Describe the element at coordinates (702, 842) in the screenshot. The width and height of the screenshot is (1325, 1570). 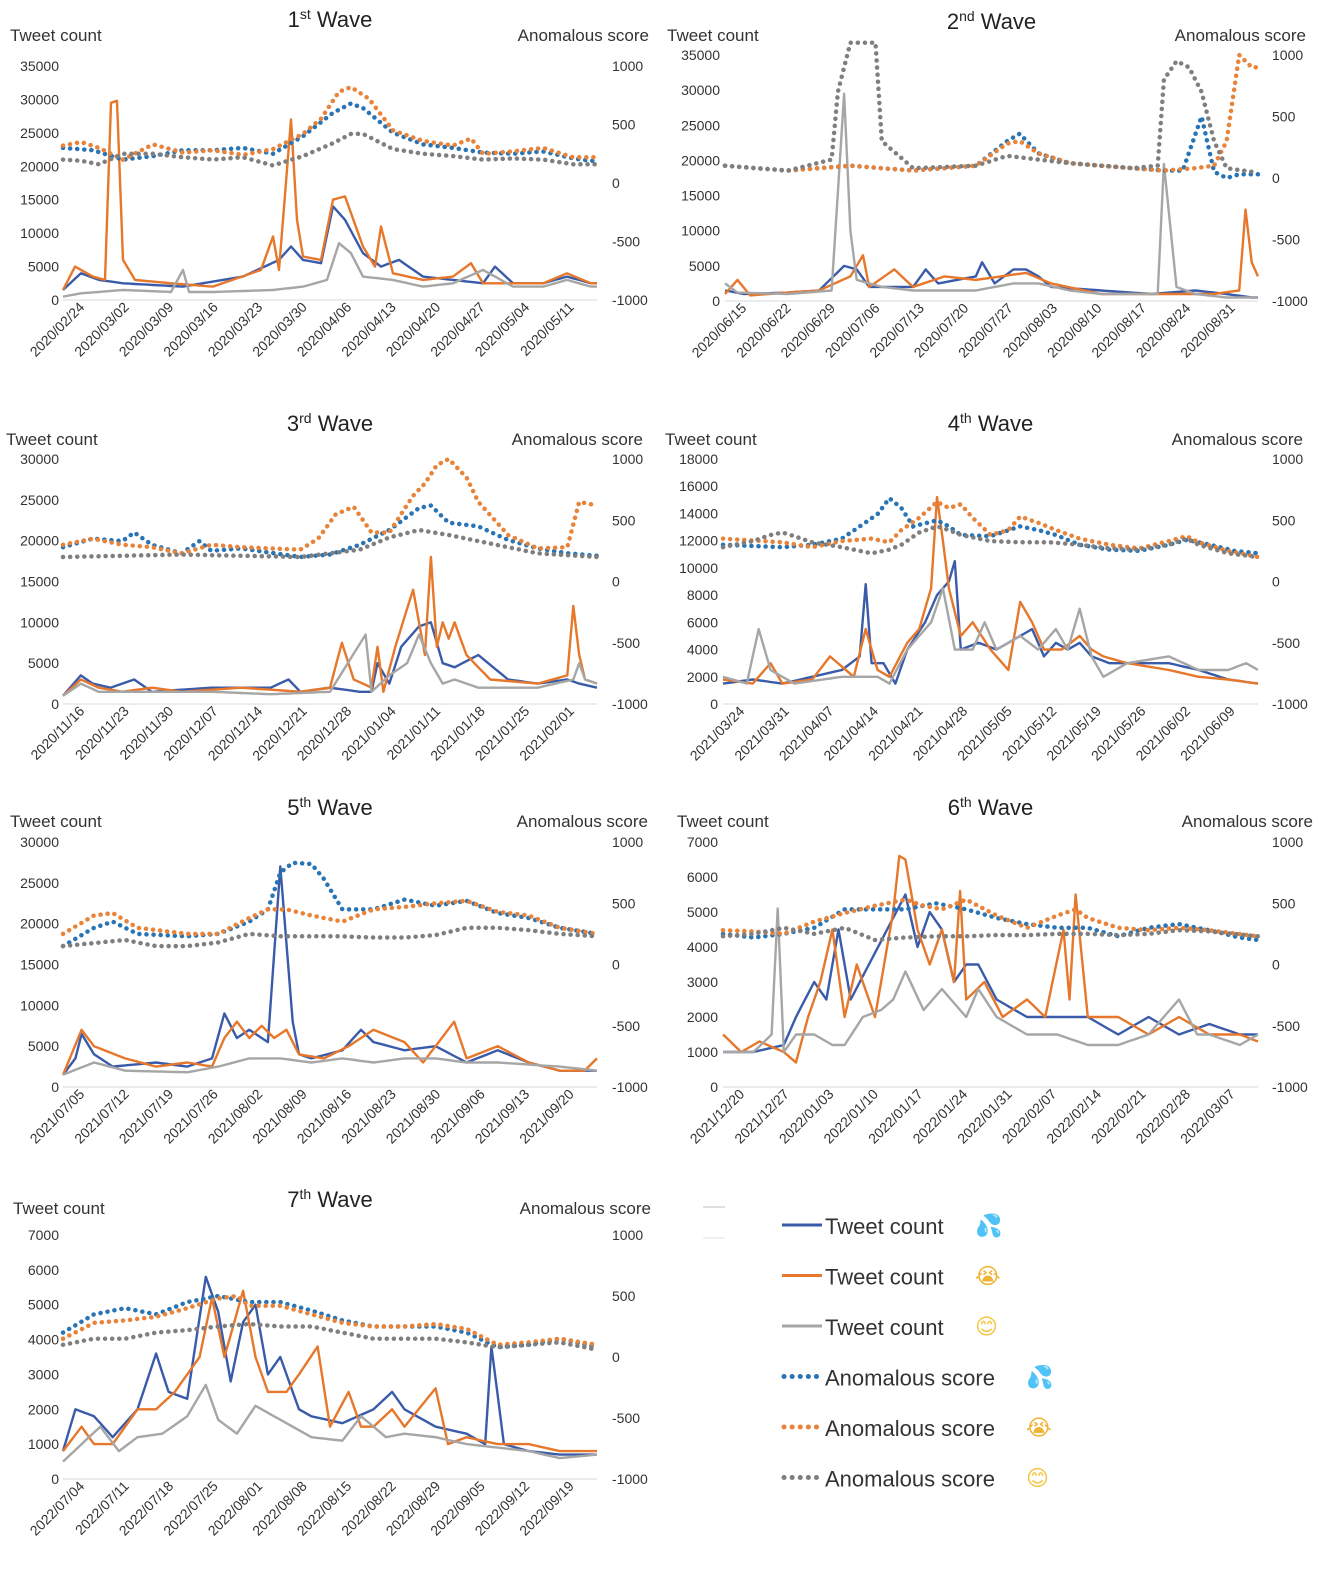
I see `y-tick-label: 7000` at that location.